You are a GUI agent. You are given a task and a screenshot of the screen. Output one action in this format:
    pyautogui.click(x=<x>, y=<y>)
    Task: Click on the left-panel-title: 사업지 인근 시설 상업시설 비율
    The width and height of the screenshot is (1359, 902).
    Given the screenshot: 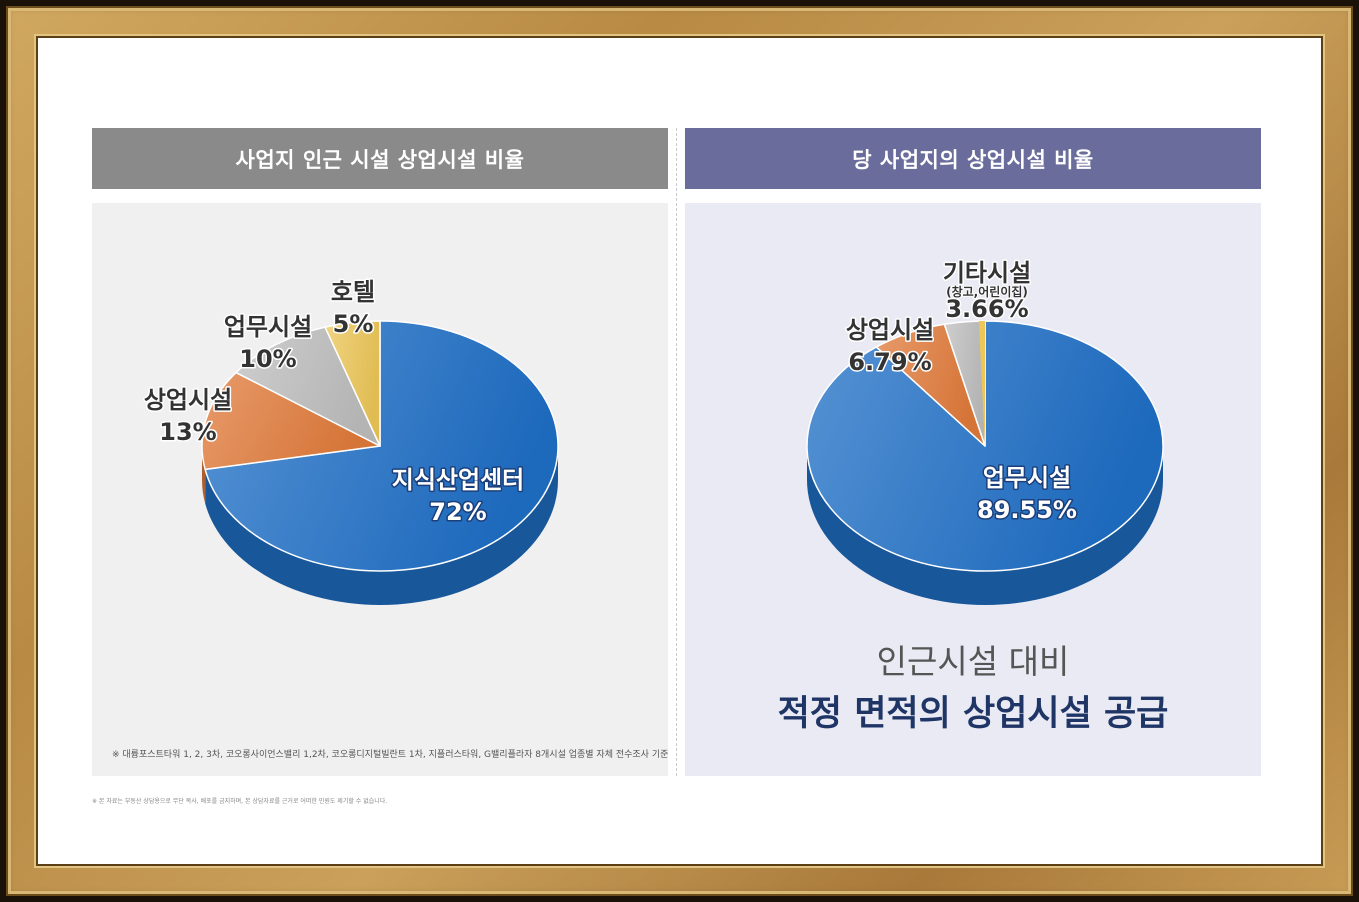 What is the action you would take?
    pyautogui.click(x=380, y=158)
    